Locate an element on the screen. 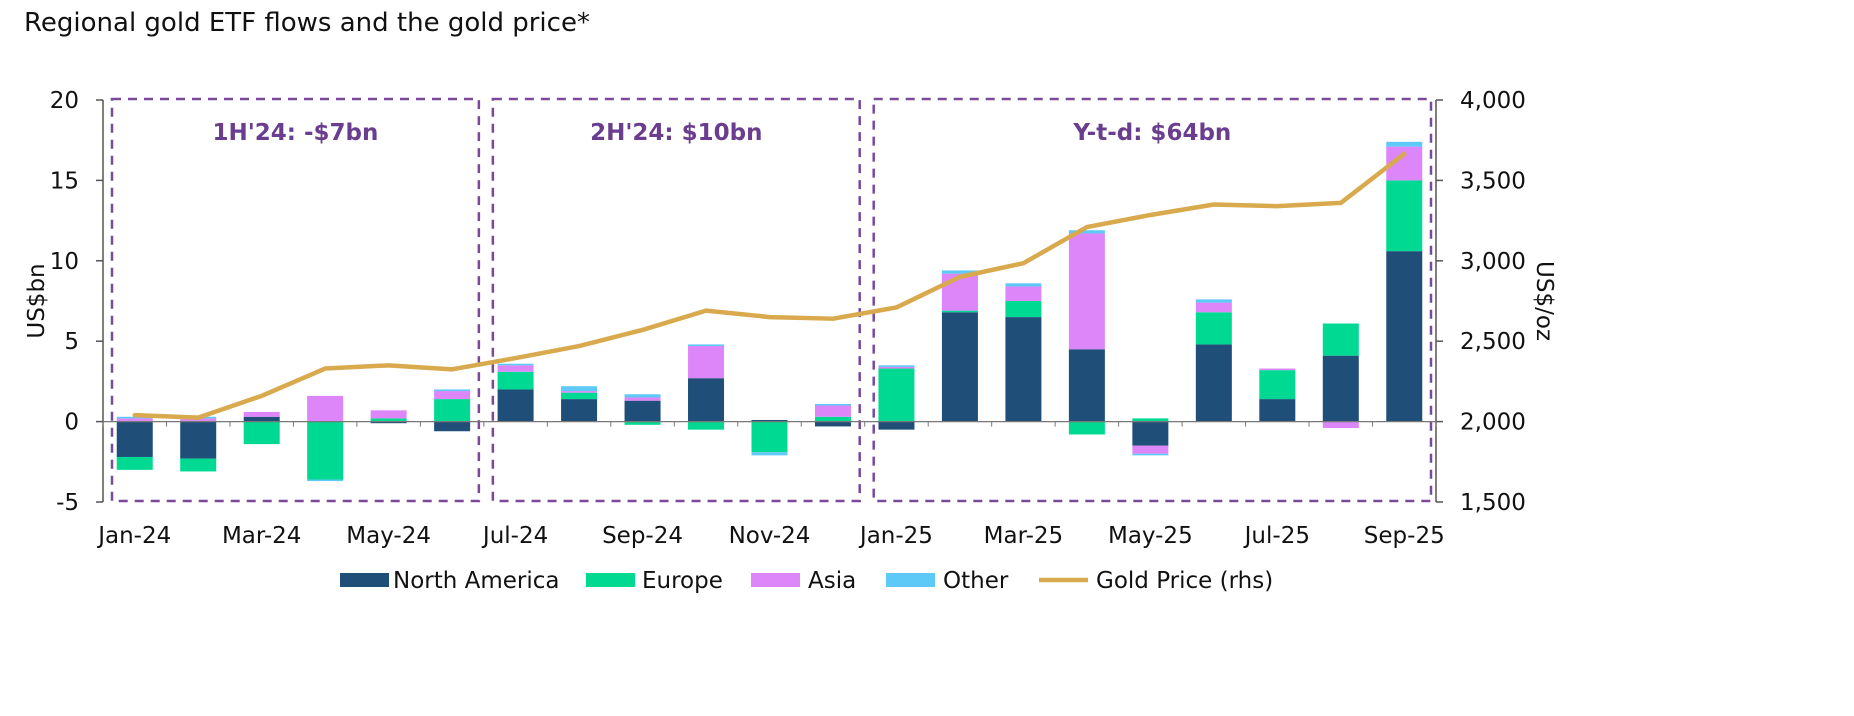  period-label-2: 2H'24: $10bn is located at coordinates (676, 133).